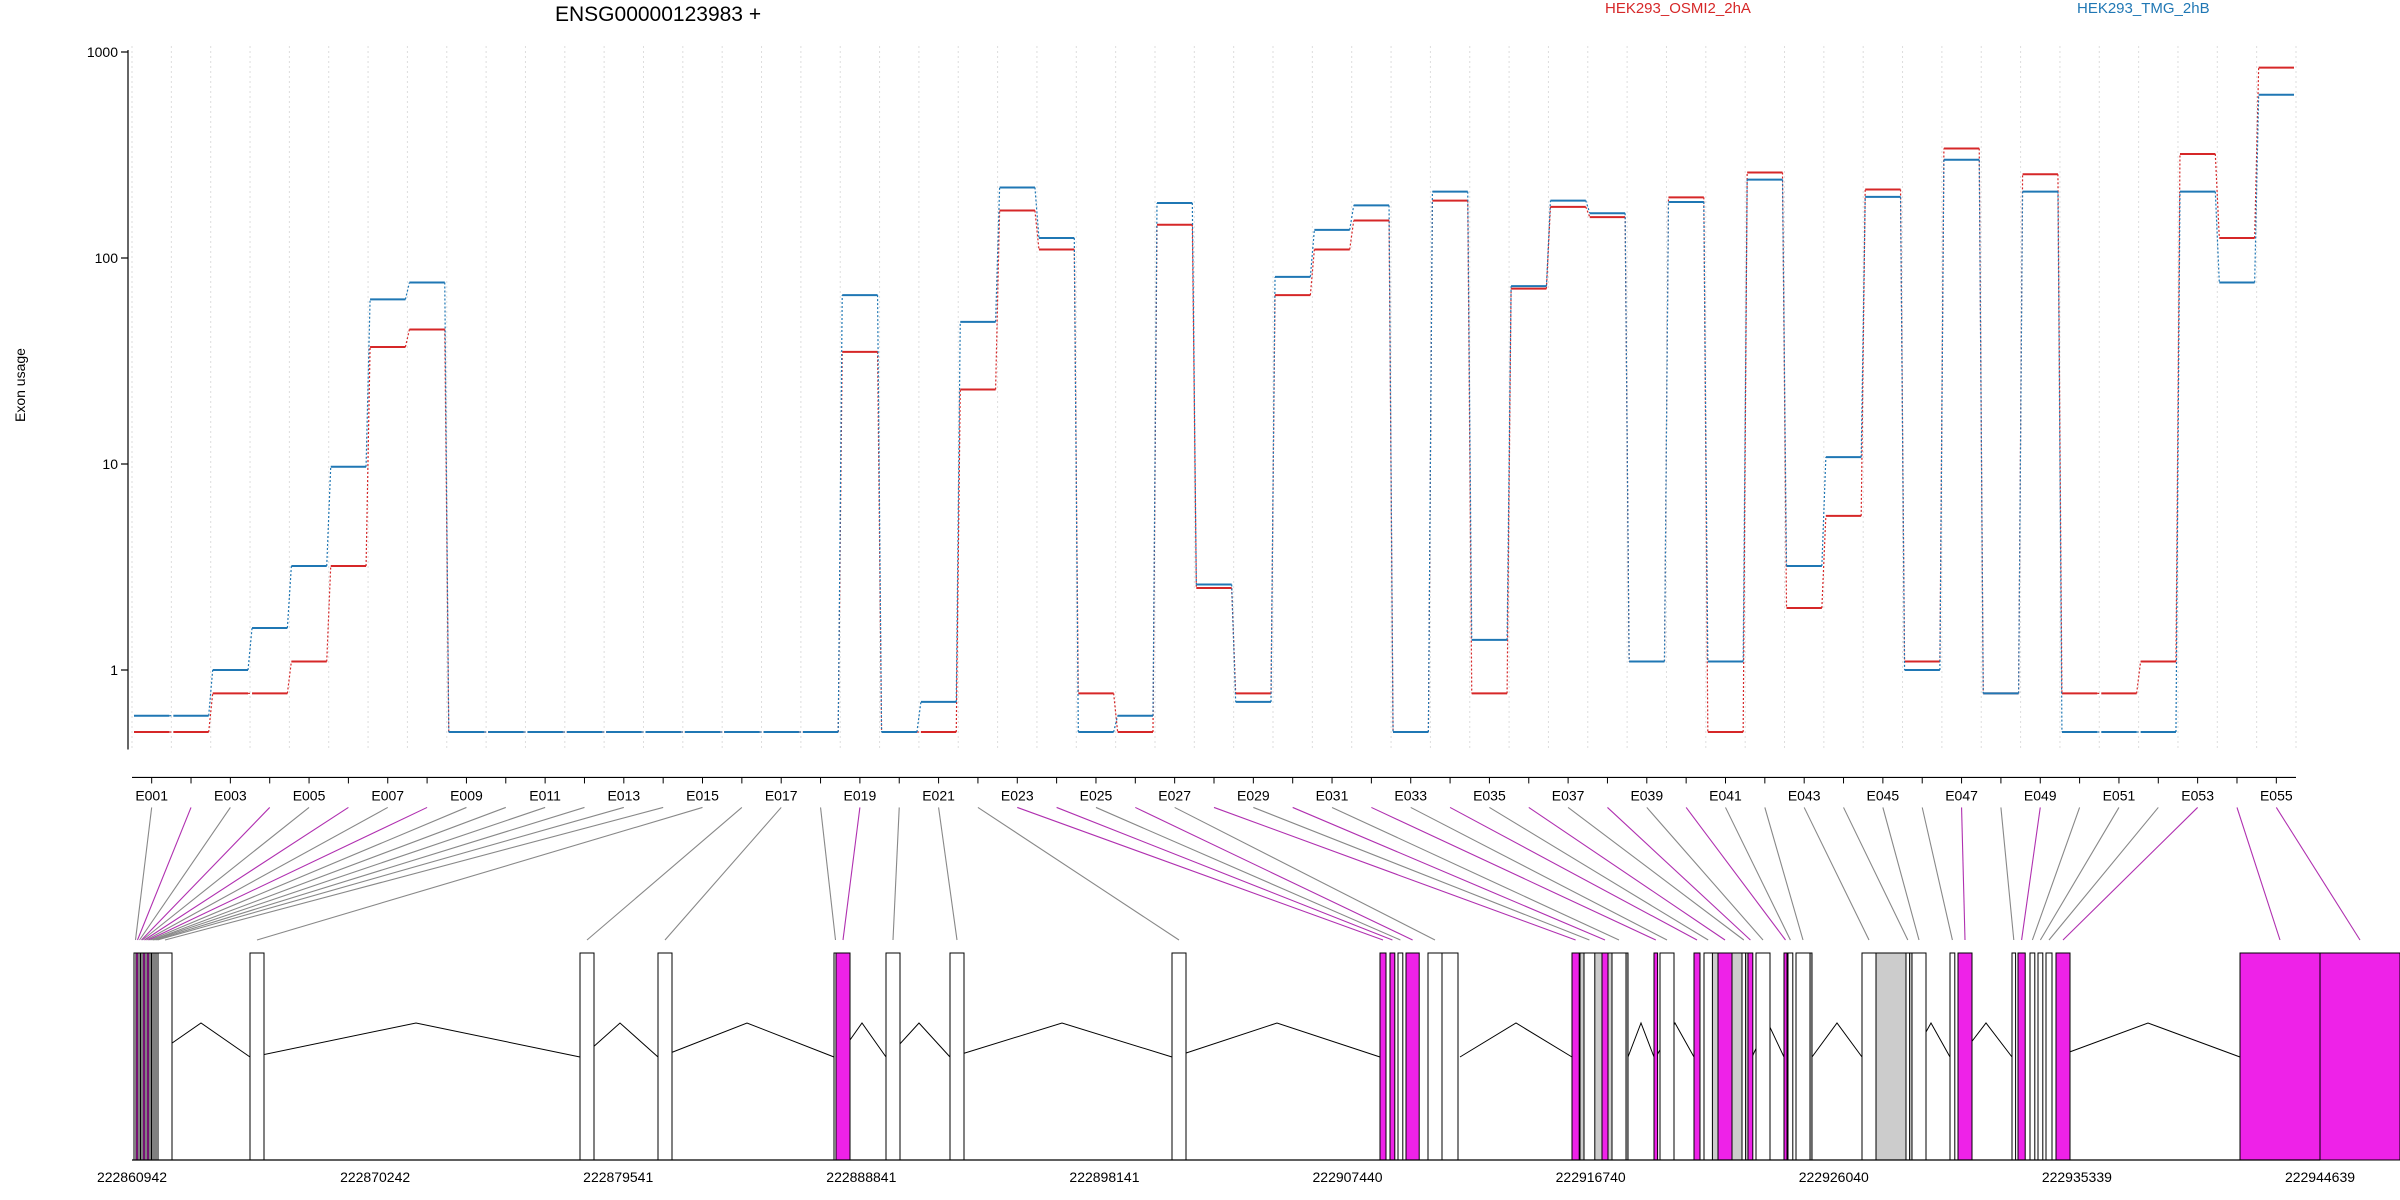  What do you see at coordinates (1412, 1056) in the screenshot?
I see `exon-E026` at bounding box center [1412, 1056].